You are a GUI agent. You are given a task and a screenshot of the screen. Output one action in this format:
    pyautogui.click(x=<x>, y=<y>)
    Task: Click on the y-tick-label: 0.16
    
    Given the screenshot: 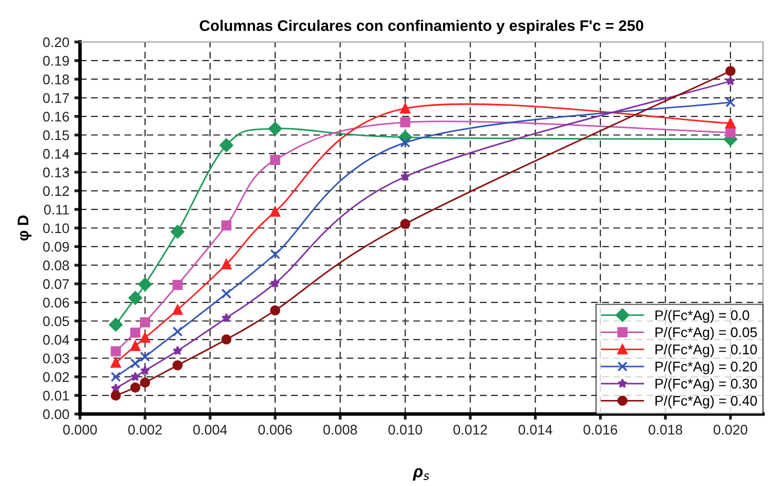 What is the action you would take?
    pyautogui.click(x=56, y=117)
    